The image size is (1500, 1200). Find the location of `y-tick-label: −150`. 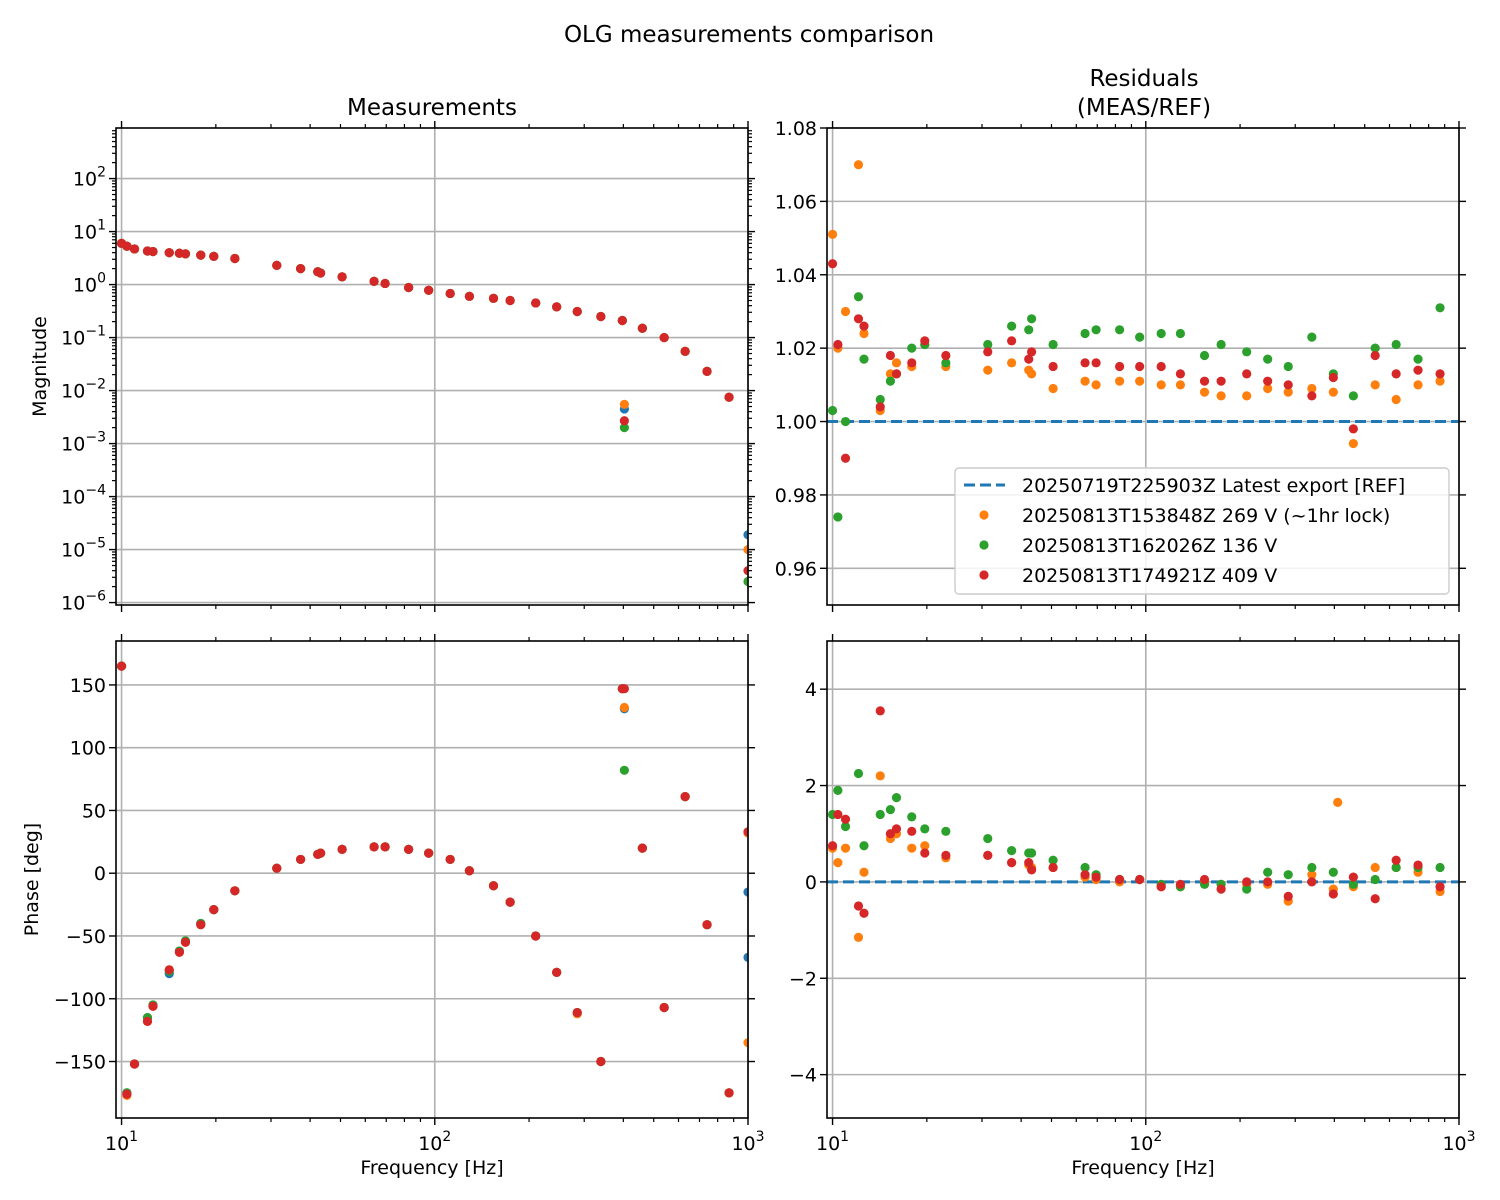

y-tick-label: −150 is located at coordinates (80, 1063).